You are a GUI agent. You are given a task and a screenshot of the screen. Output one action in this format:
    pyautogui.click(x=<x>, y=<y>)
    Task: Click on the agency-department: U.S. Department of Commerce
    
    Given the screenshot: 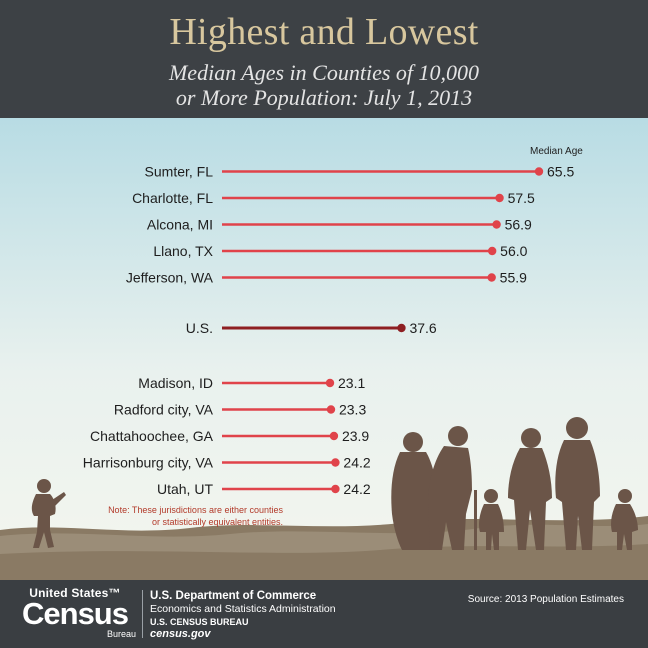 What is the action you would take?
    pyautogui.click(x=233, y=596)
    